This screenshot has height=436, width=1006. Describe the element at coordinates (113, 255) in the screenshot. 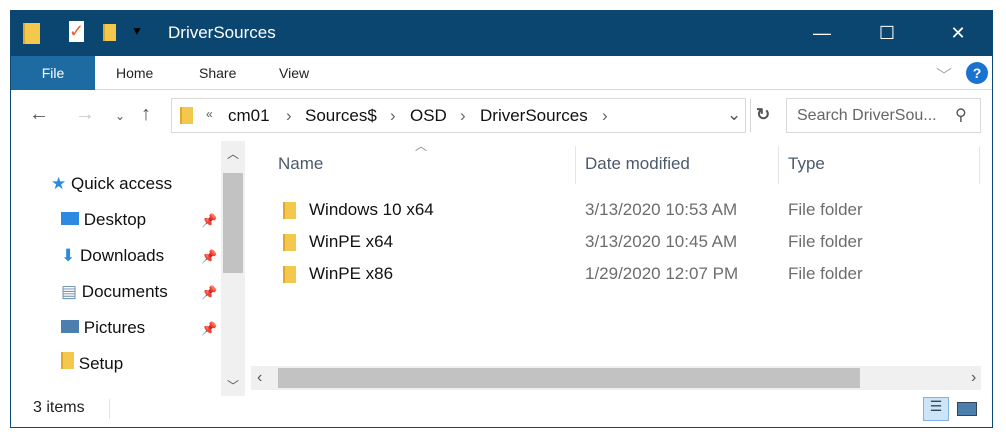

I see `sidebar-item-downloads: ⬇ Downloads` at that location.